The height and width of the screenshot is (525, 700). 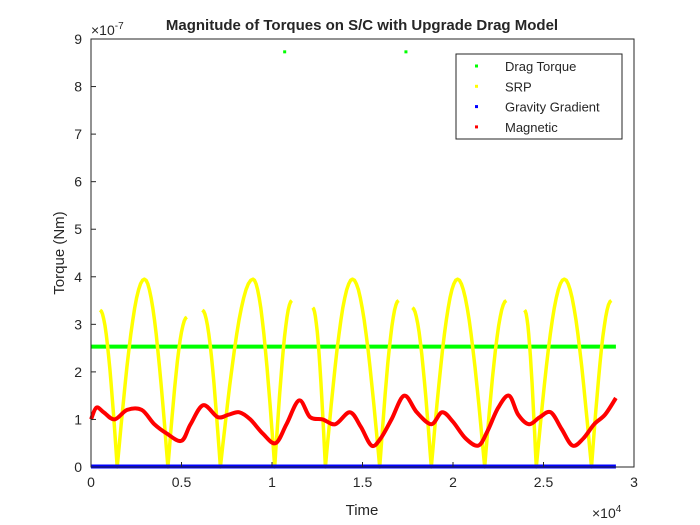 What do you see at coordinates (78, 372) in the screenshot?
I see `y-tick-label: 2` at bounding box center [78, 372].